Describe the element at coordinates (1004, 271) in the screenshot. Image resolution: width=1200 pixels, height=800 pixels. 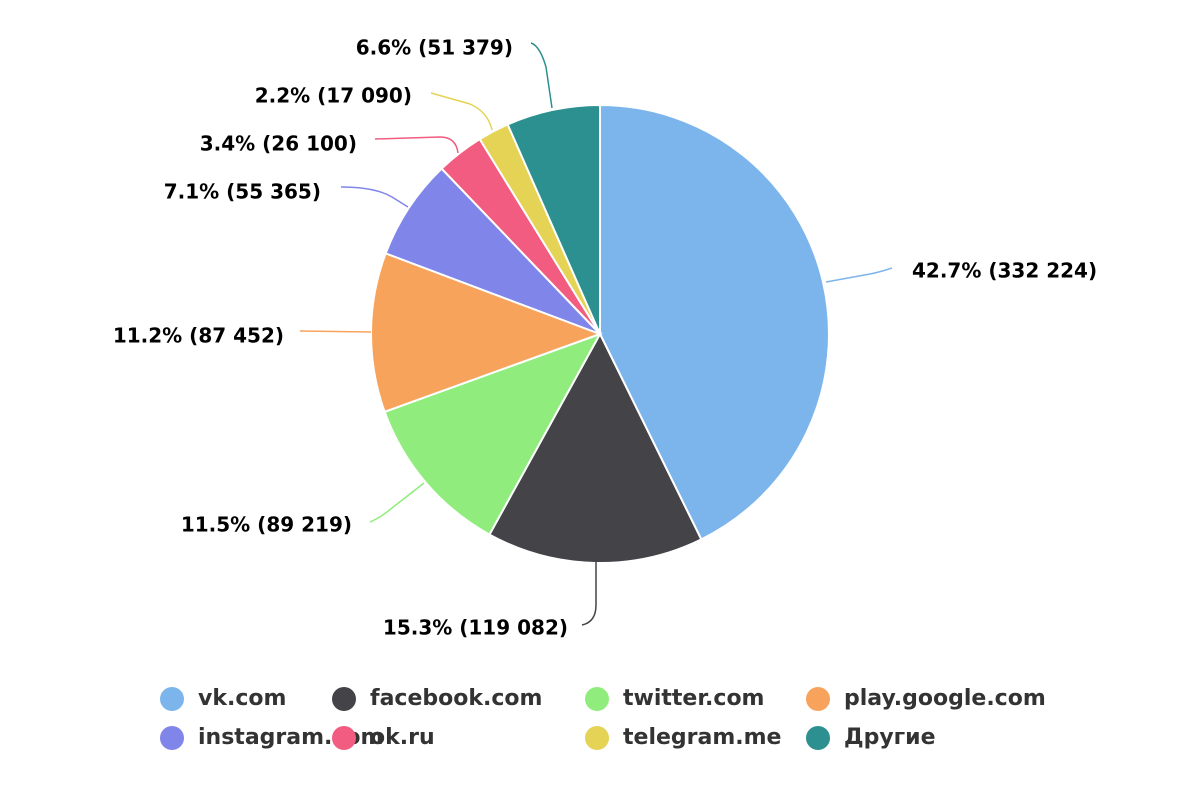
I see `data-label-vk-com: 42.7% (332 224)` at that location.